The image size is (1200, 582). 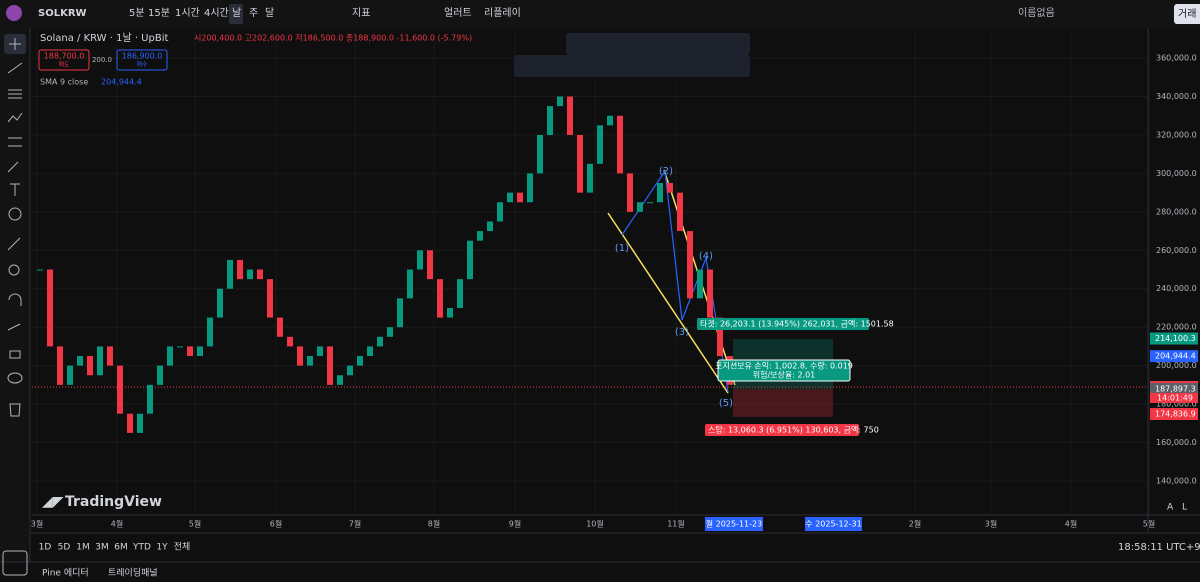 I want to click on range-button: 6M, so click(x=121, y=548).